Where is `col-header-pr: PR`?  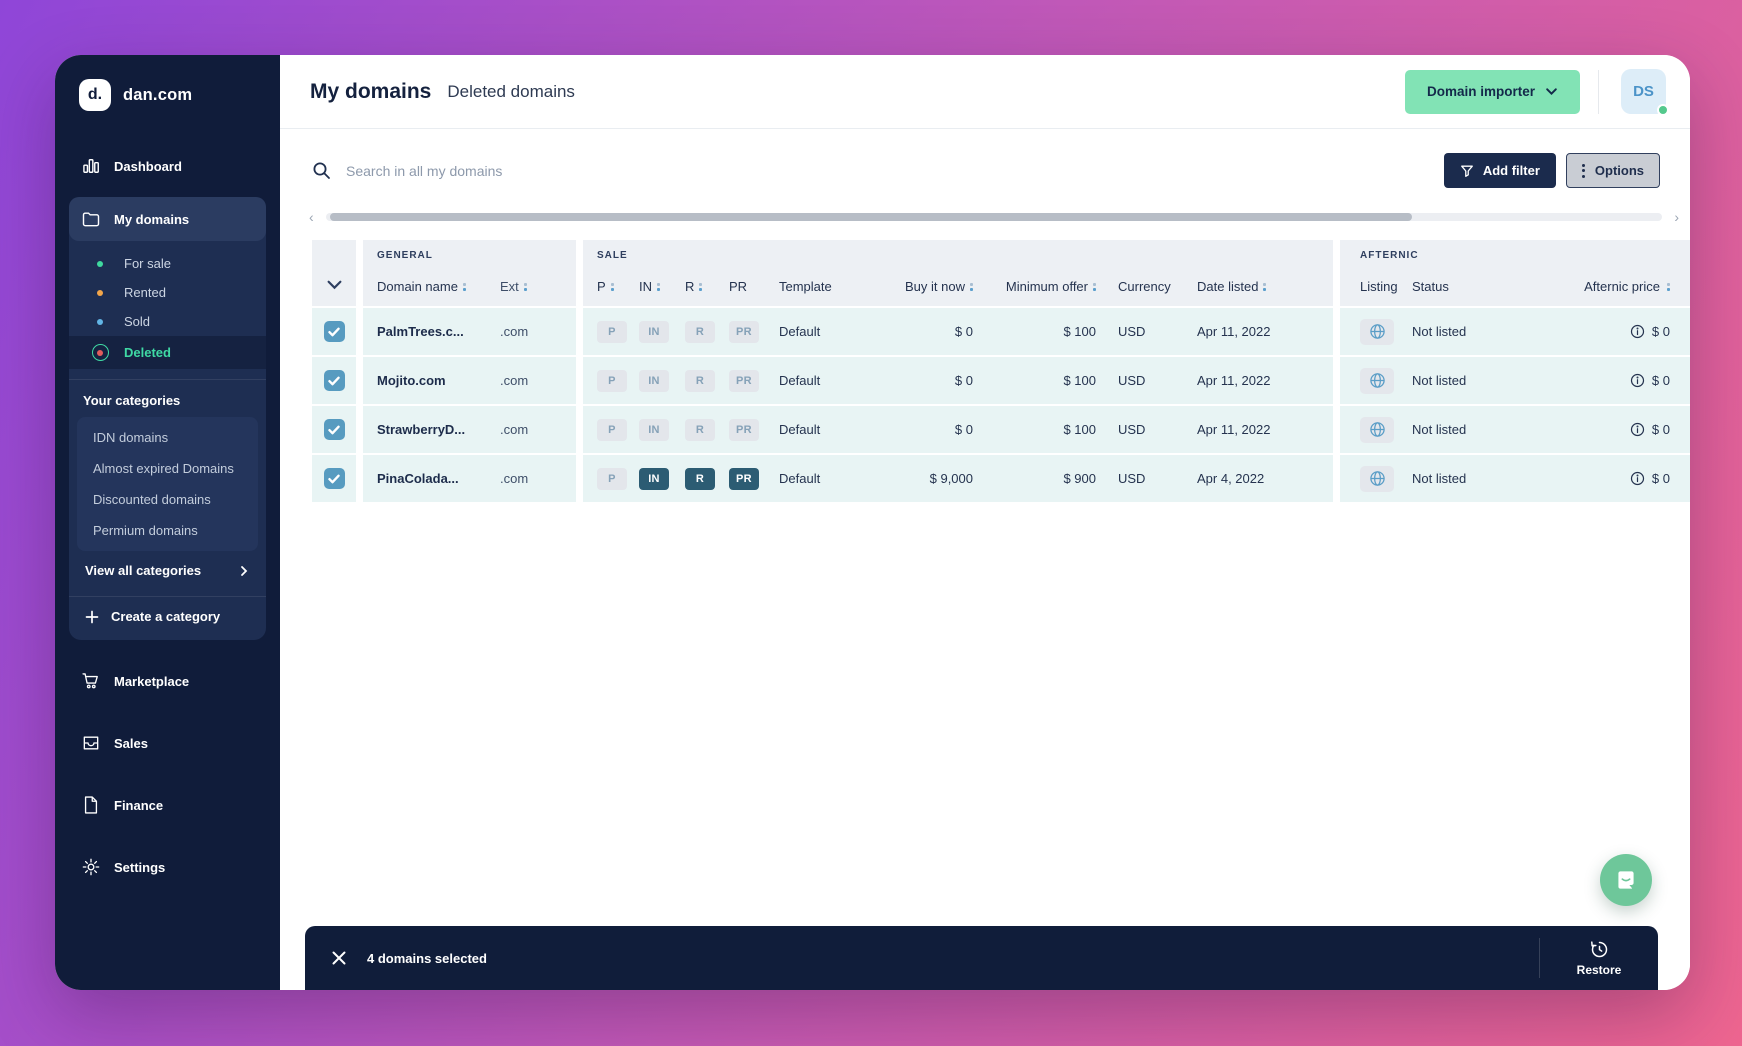 col-header-pr: PR is located at coordinates (738, 286).